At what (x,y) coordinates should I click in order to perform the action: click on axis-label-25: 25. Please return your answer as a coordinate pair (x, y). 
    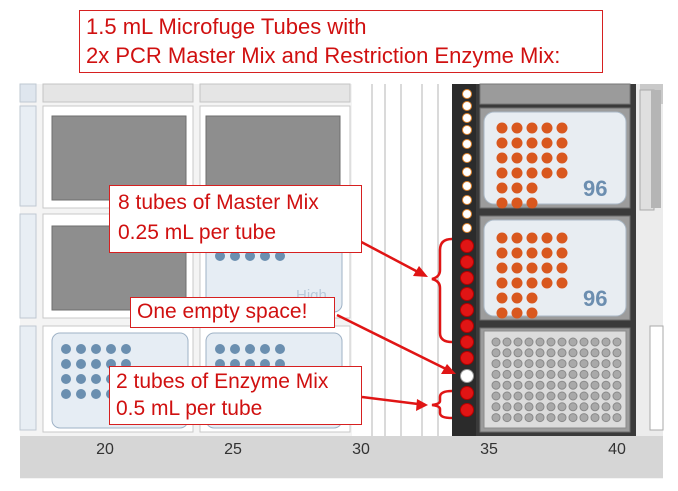
    Looking at the image, I should click on (233, 449).